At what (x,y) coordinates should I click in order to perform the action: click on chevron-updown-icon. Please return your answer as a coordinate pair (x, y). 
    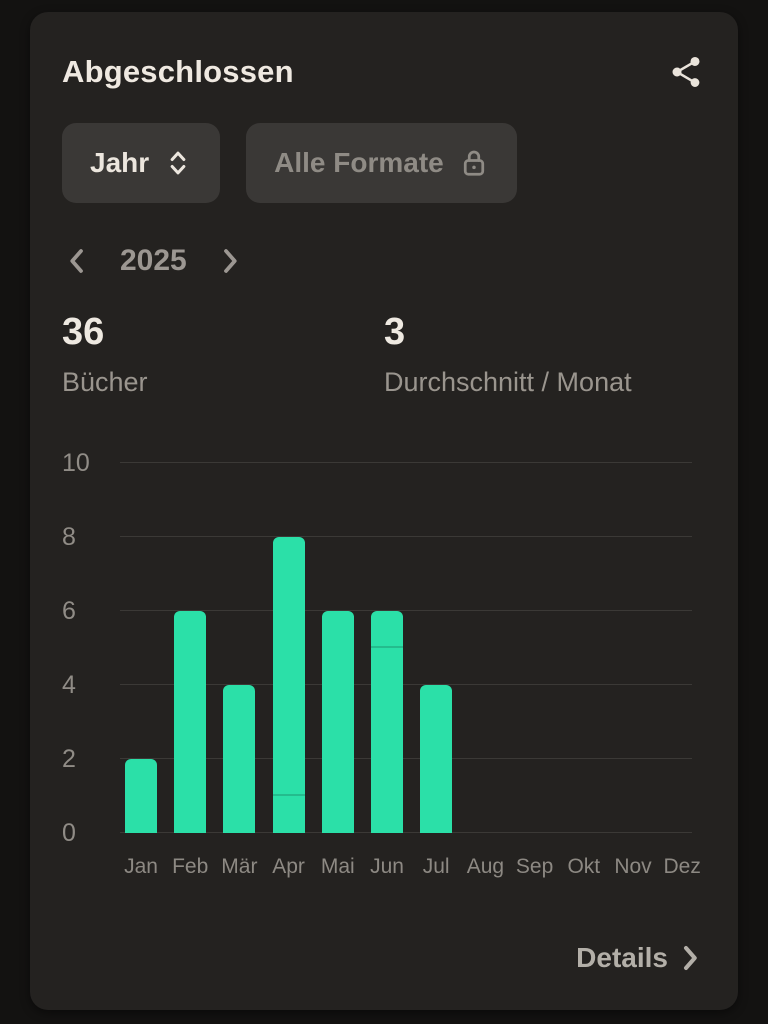
    Looking at the image, I should click on (178, 163).